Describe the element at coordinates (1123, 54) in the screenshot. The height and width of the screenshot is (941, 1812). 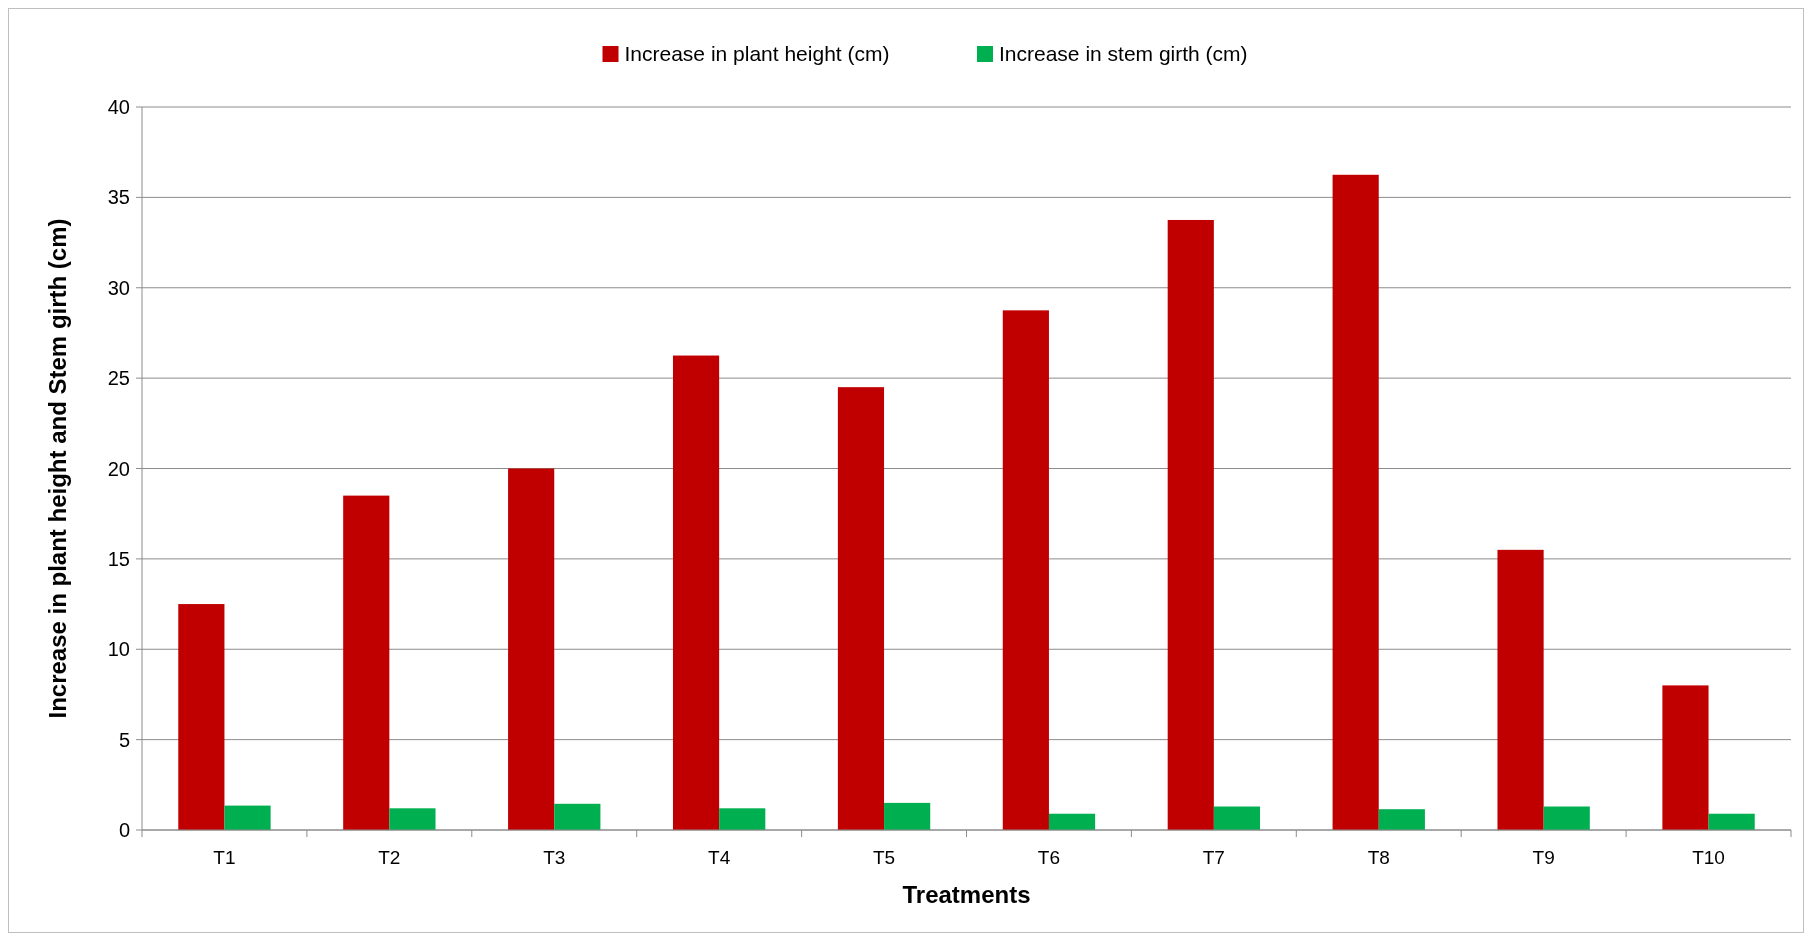
I see `legend-label: Increase in stem girth (cm)` at that location.